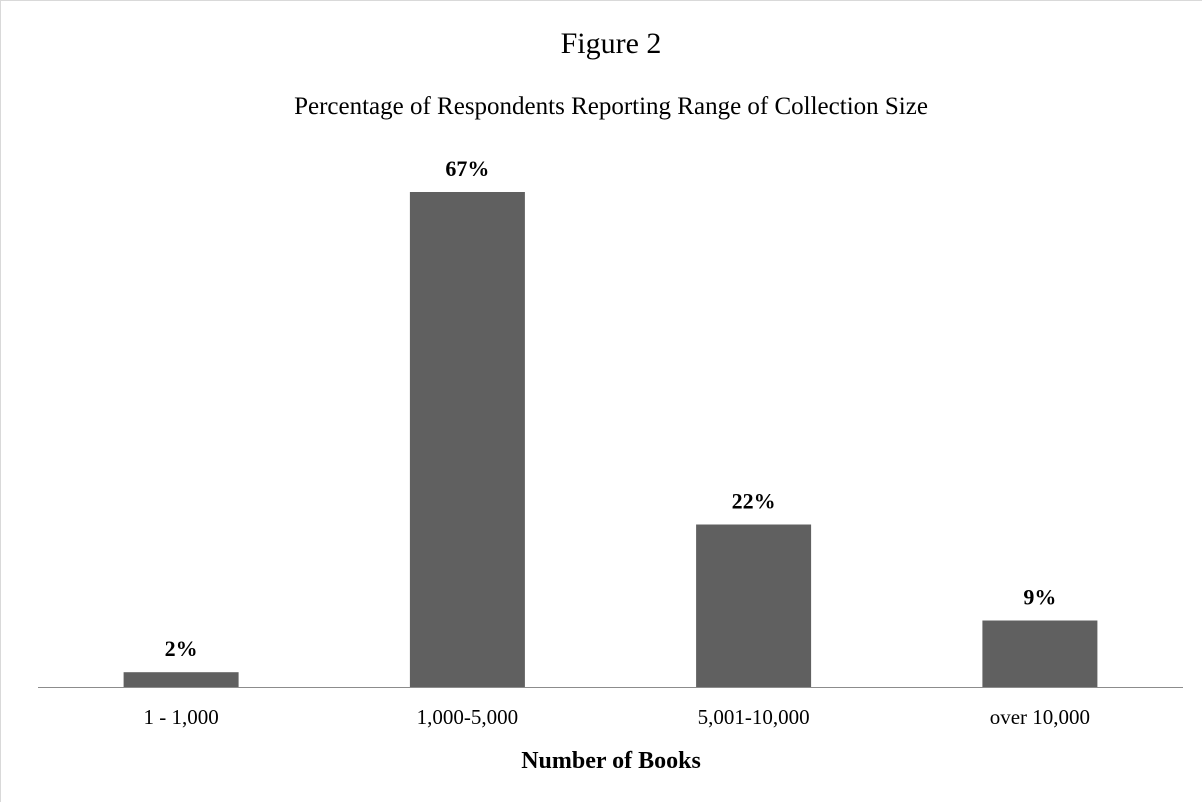 The height and width of the screenshot is (804, 1203). What do you see at coordinates (611, 761) in the screenshot?
I see `x-axis-title: Number of Books` at bounding box center [611, 761].